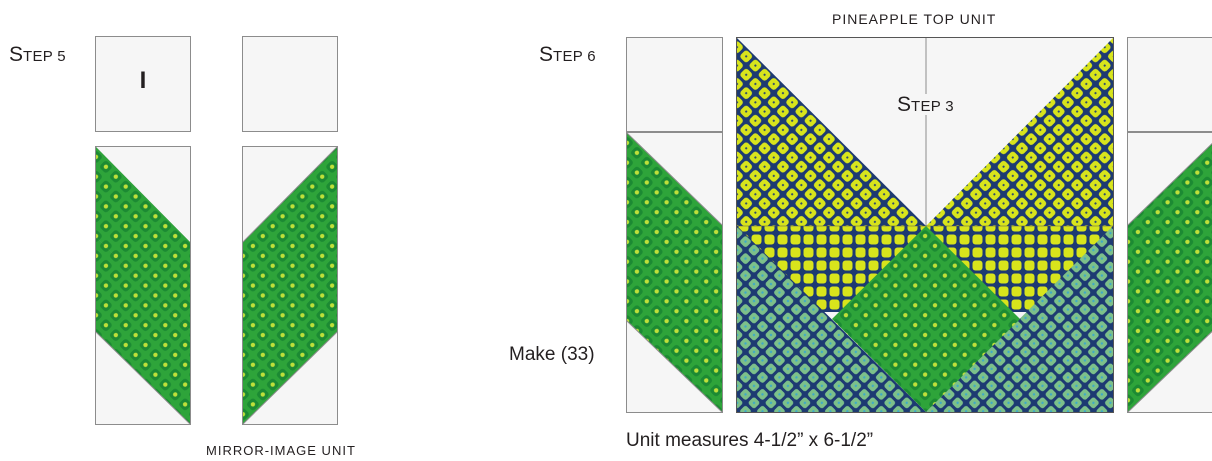 This screenshot has width=1212, height=461. What do you see at coordinates (1169, 84) in the screenshot?
I see `top-right-white-square` at bounding box center [1169, 84].